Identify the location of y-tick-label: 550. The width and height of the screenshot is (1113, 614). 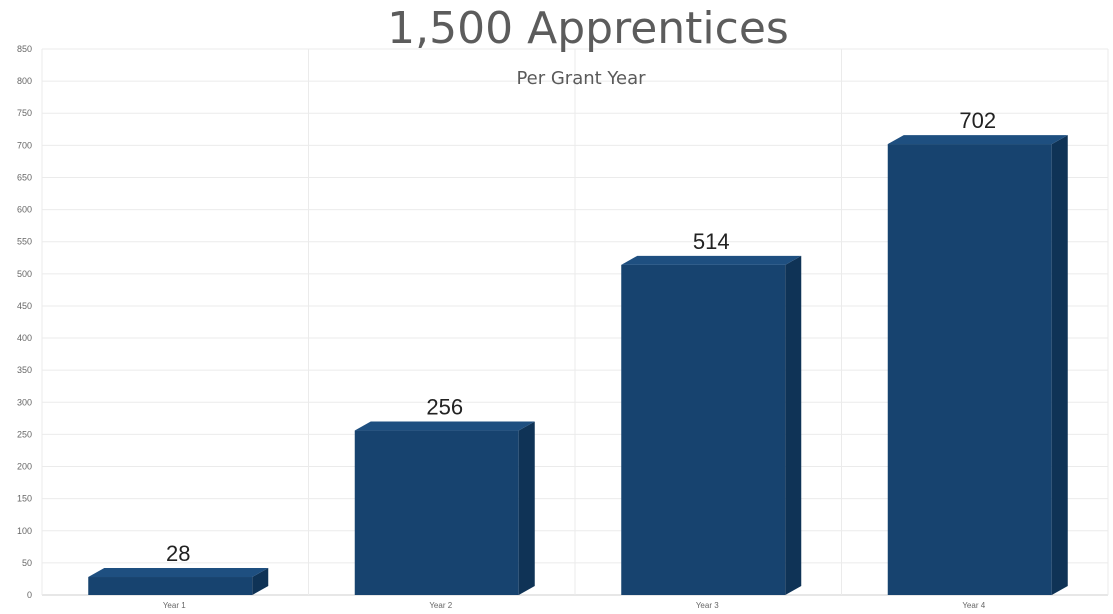
(24, 242).